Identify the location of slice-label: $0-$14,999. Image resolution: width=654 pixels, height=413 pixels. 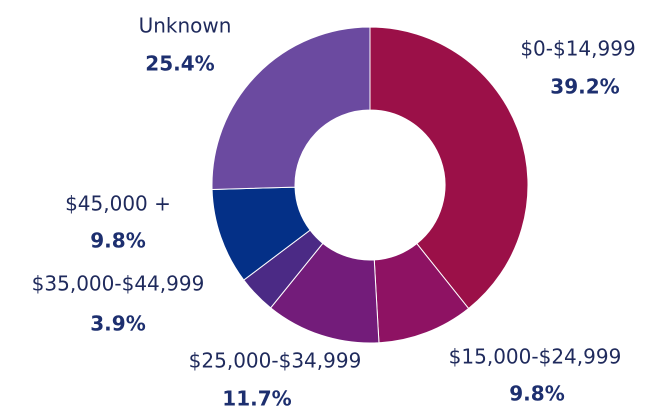
(577, 49).